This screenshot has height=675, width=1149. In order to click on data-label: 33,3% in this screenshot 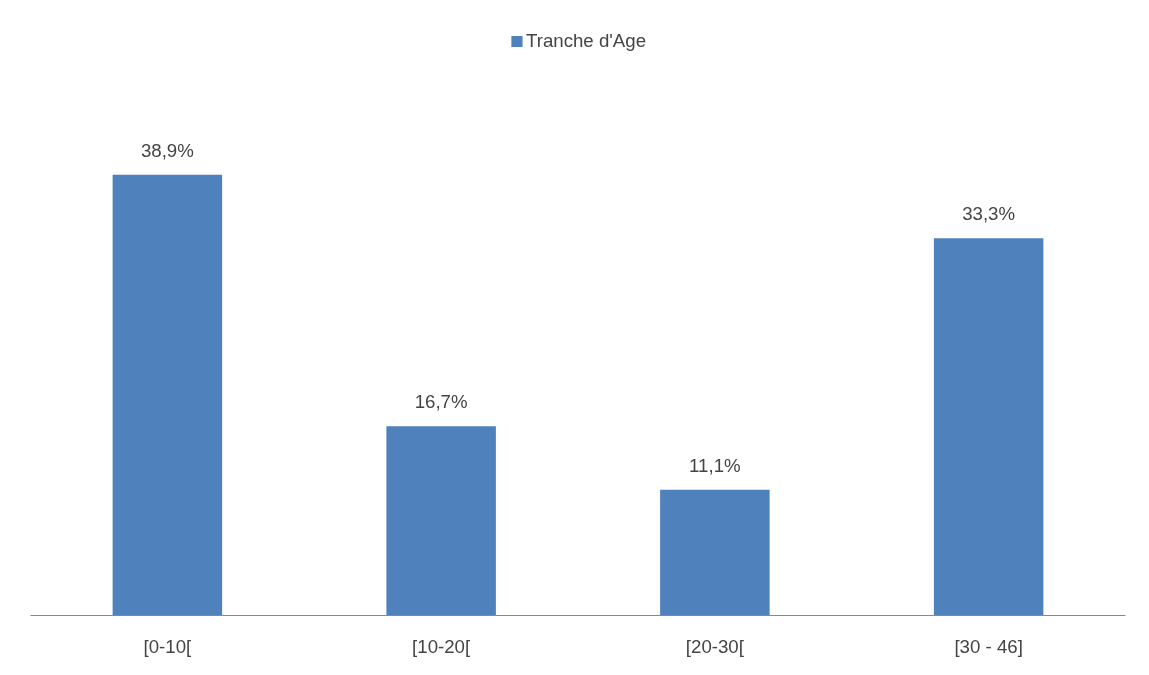, I will do `click(989, 214)`.